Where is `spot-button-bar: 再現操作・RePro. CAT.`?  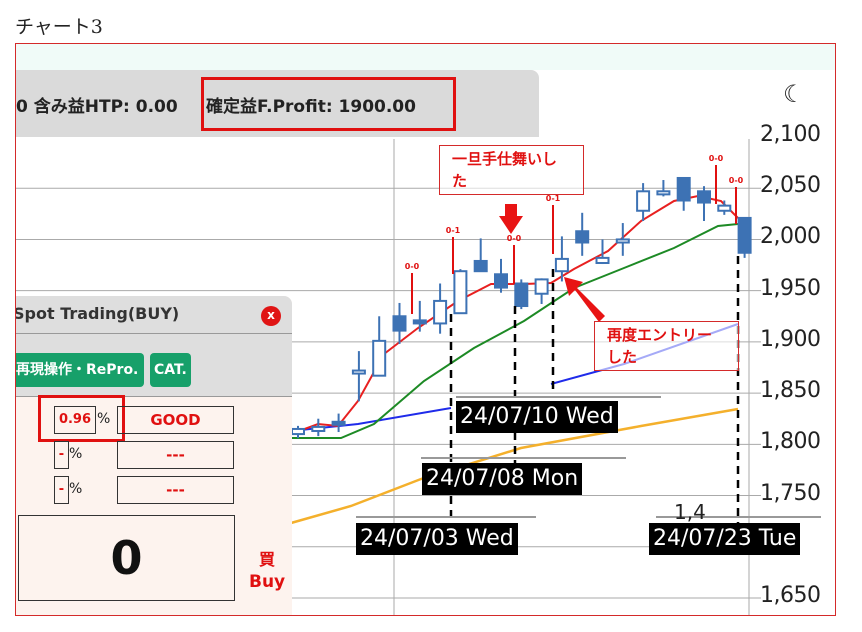
spot-button-bar: 再現操作・RePro. CAT. is located at coordinates (154, 365).